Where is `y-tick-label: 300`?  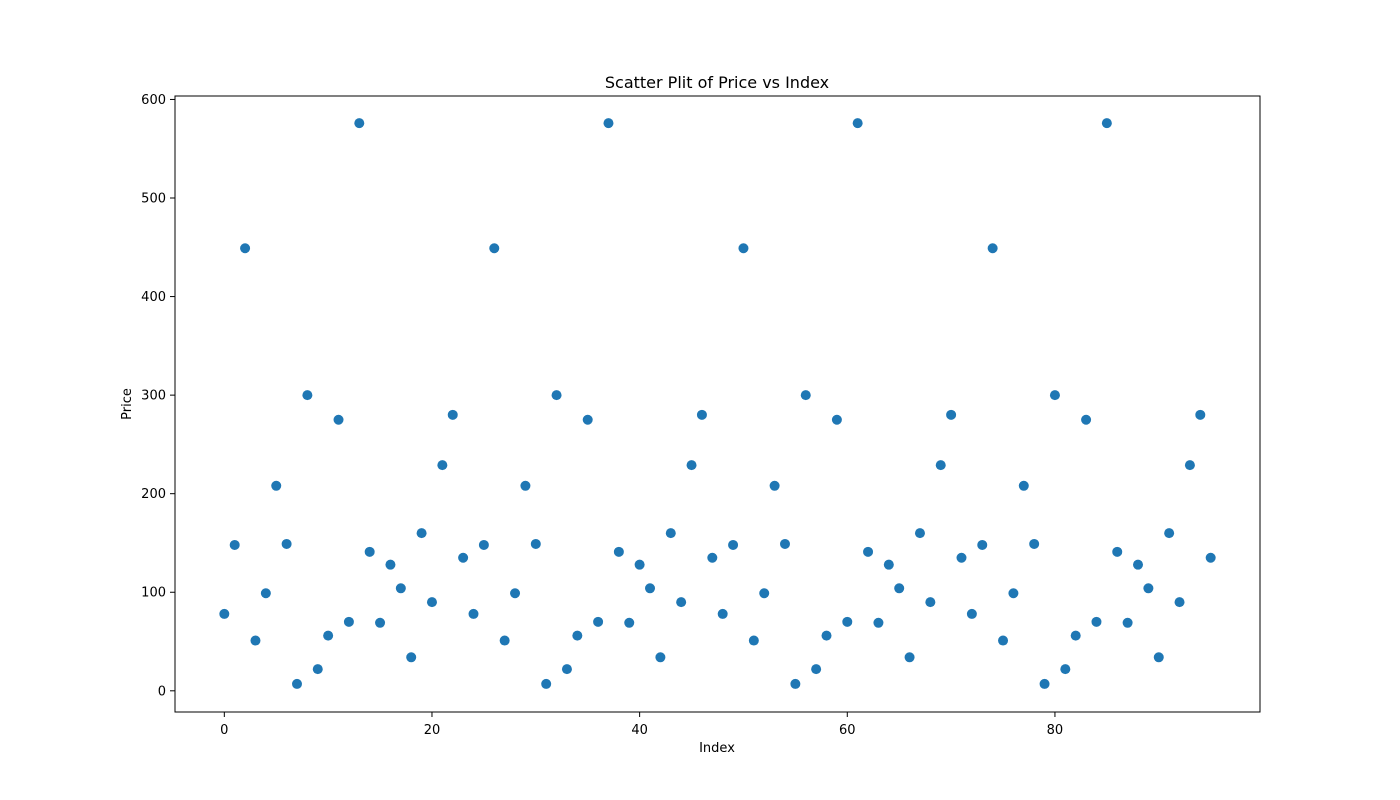 y-tick-label: 300 is located at coordinates (153, 396).